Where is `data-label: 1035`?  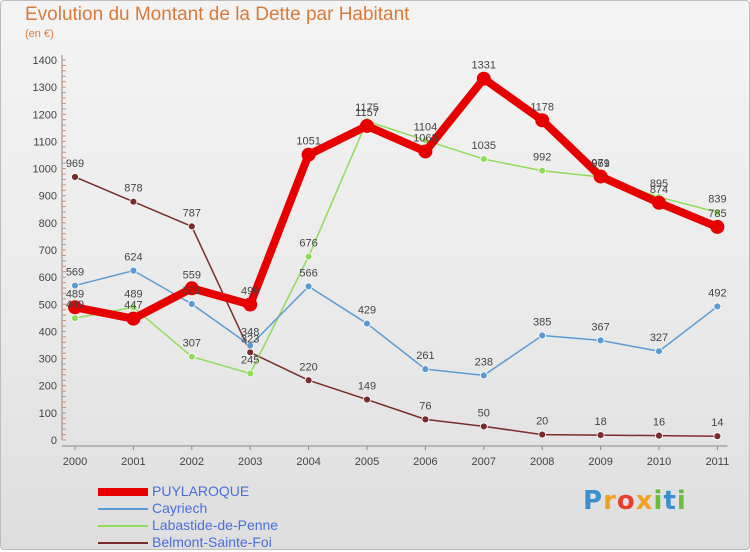
data-label: 1035 is located at coordinates (484, 146).